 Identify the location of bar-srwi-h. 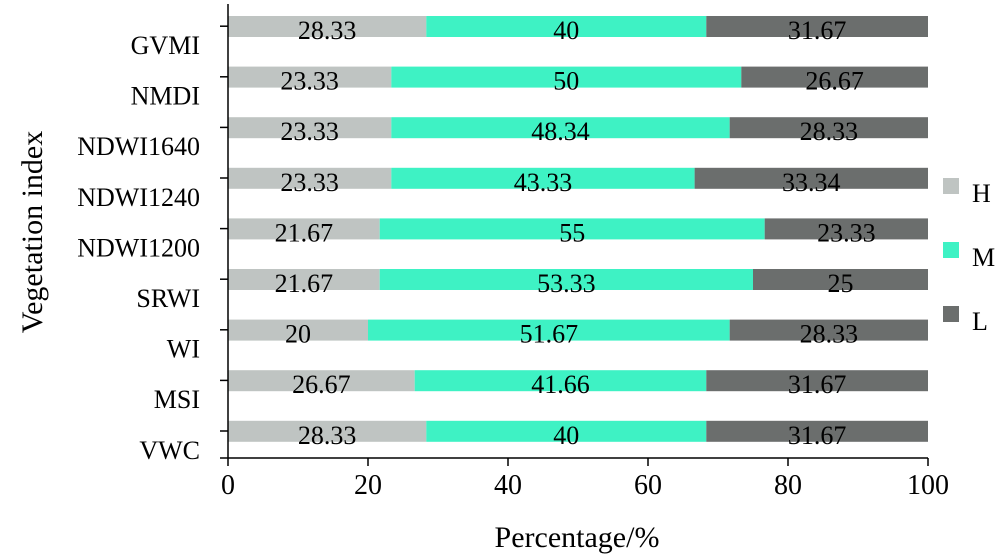
(304, 279).